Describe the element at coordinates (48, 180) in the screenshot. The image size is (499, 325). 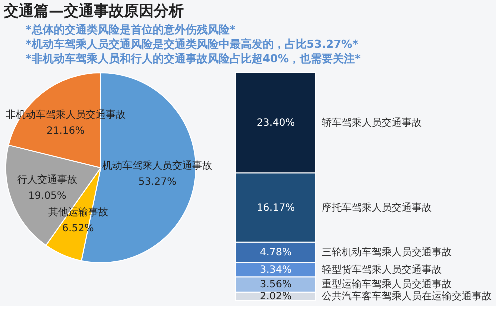
I see `slice-label: 行人交通事故` at that location.